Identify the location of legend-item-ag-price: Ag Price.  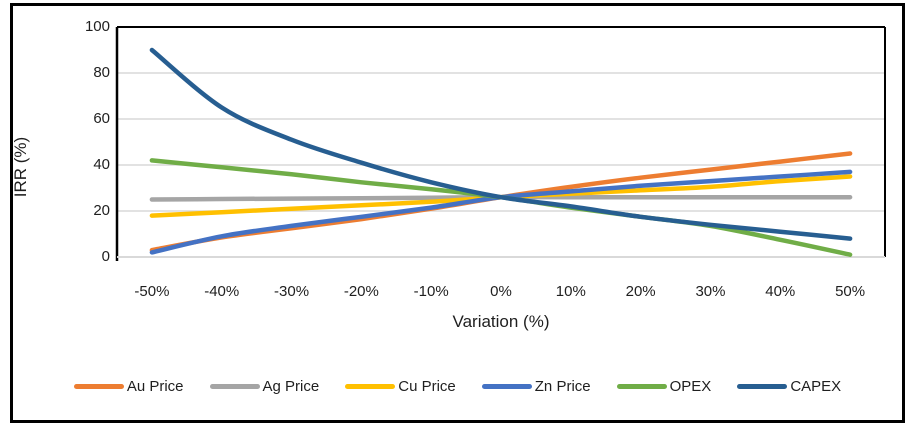
(264, 386).